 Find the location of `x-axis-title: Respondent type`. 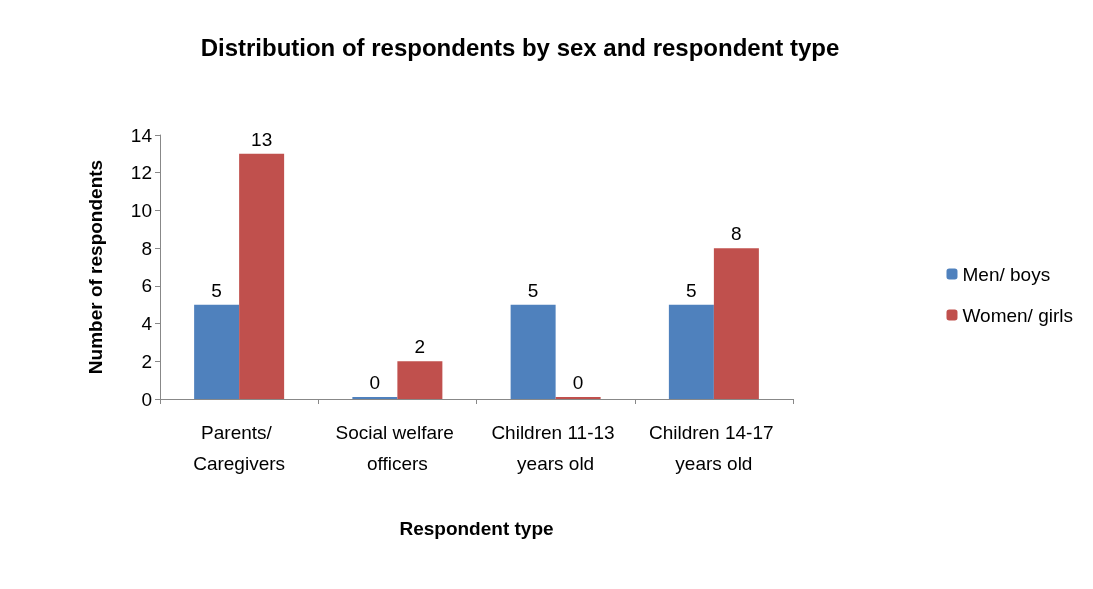

x-axis-title: Respondent type is located at coordinates (476, 528).